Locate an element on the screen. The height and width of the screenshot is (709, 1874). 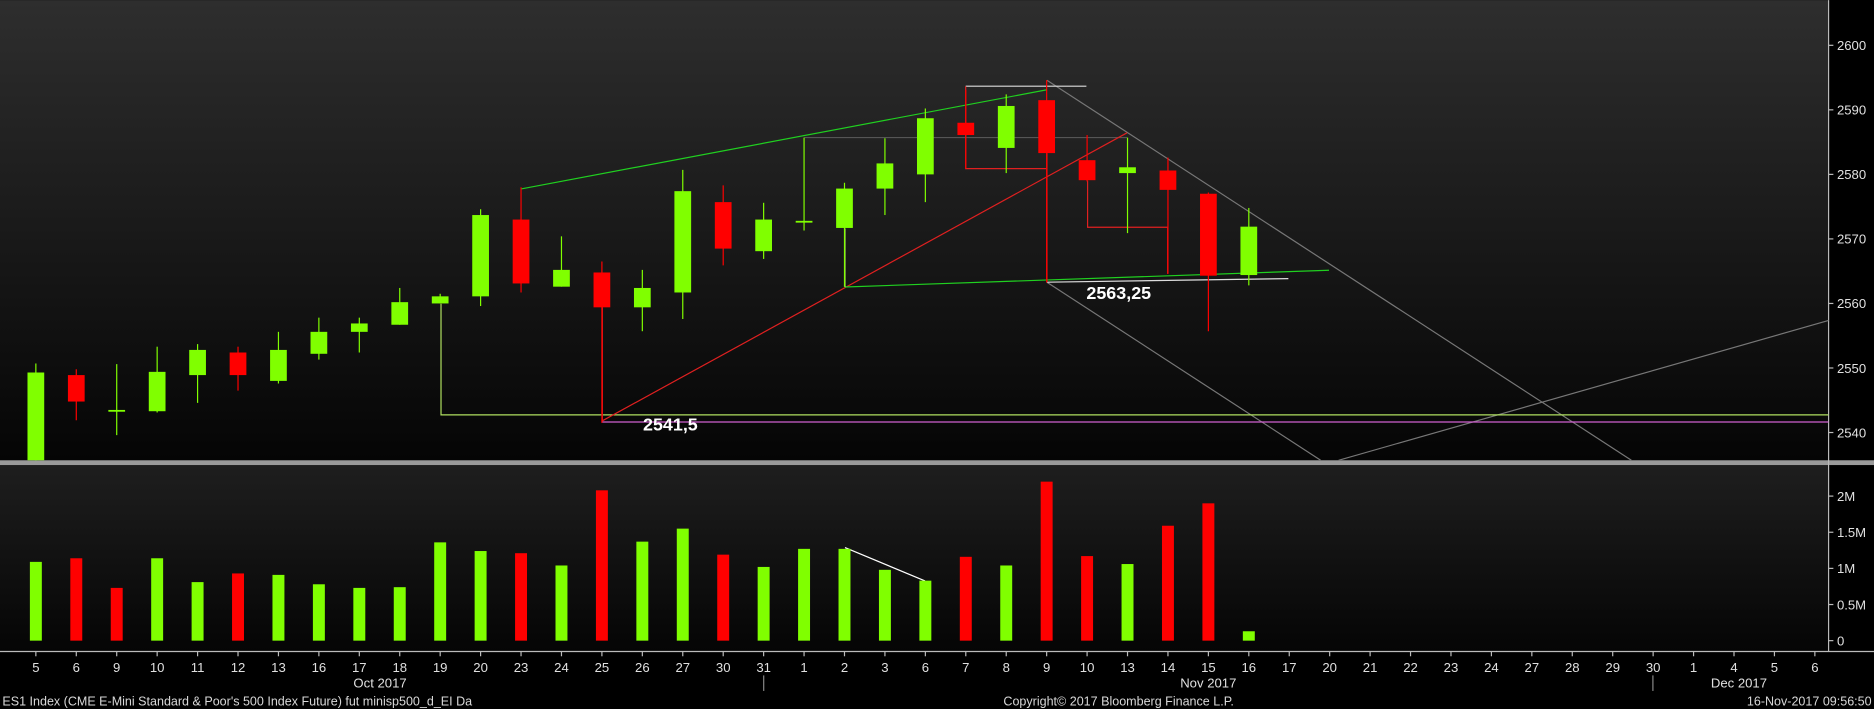
x-tick-label: 21 is located at coordinates (1370, 667).